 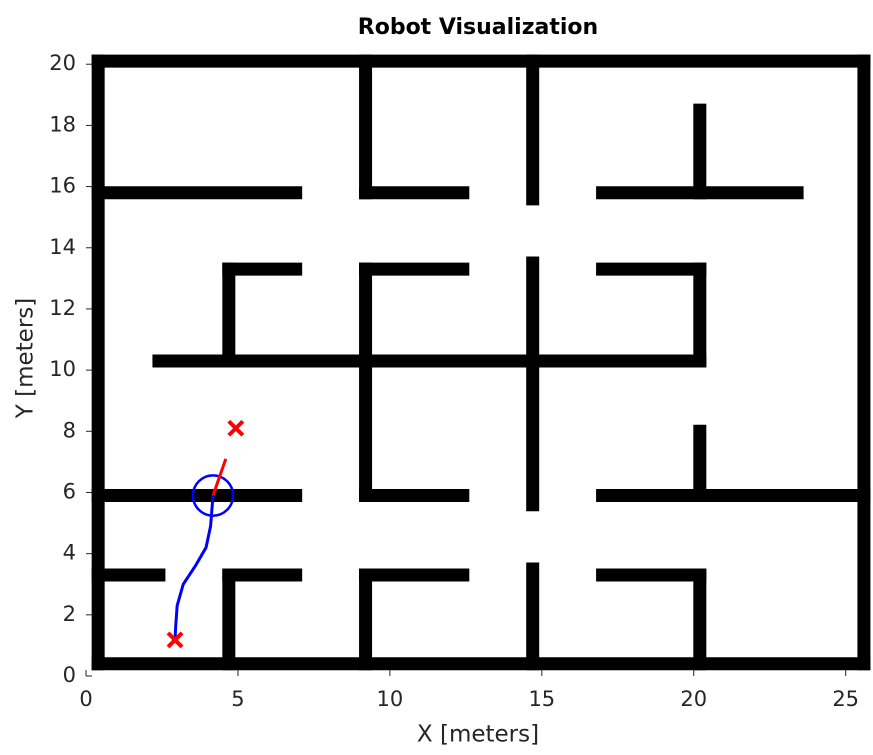 I want to click on y-axis-label: Y [meters], so click(x=26, y=358).